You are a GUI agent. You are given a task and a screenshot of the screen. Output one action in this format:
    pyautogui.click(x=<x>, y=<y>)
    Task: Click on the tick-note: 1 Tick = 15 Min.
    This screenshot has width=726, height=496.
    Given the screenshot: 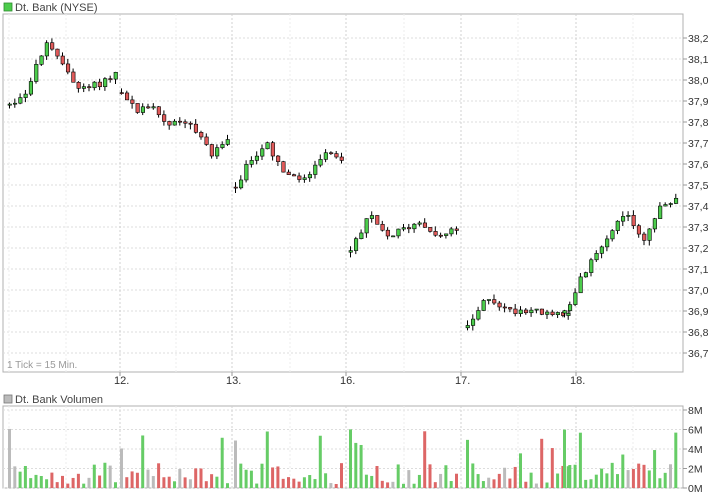 What is the action you would take?
    pyautogui.click(x=42, y=365)
    